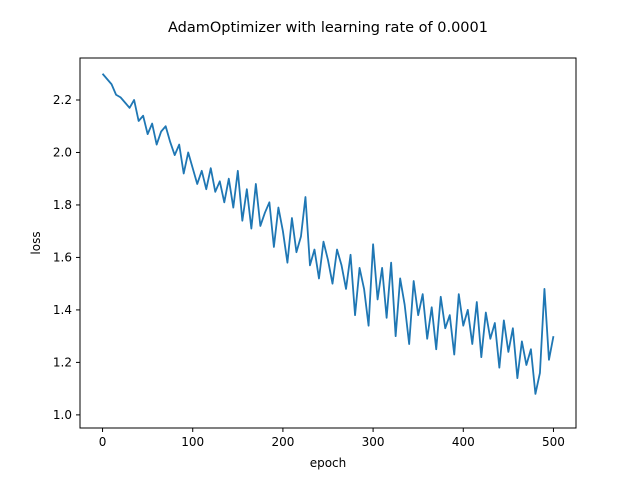  Describe the element at coordinates (282, 442) in the screenshot. I see `x-tick-label: 200` at that location.